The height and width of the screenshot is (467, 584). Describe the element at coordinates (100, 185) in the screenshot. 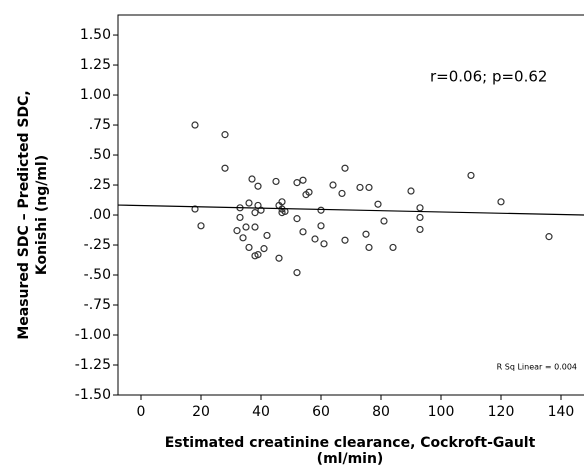

I see `y-tick-label: .25` at that location.